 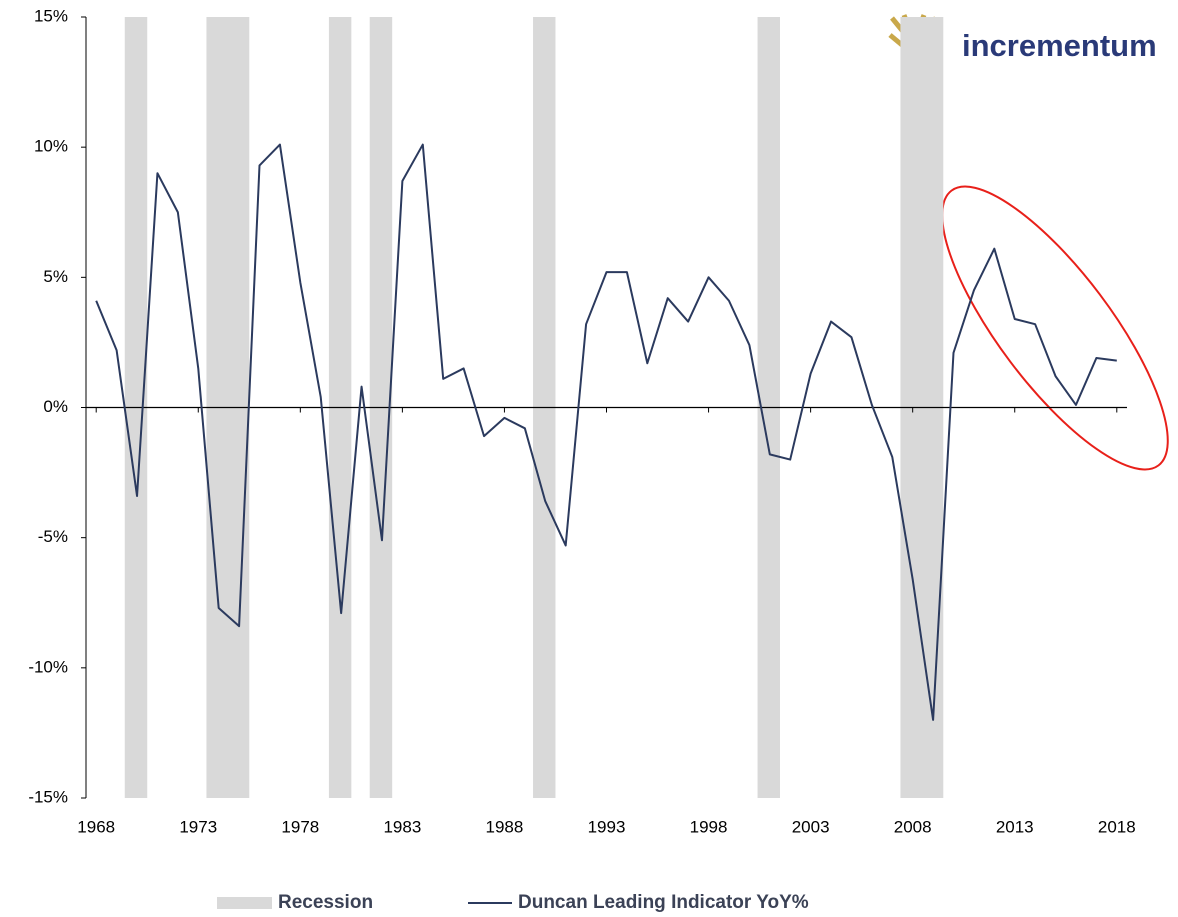 What do you see at coordinates (55, 276) in the screenshot?
I see `y-tick-label: 5%` at bounding box center [55, 276].